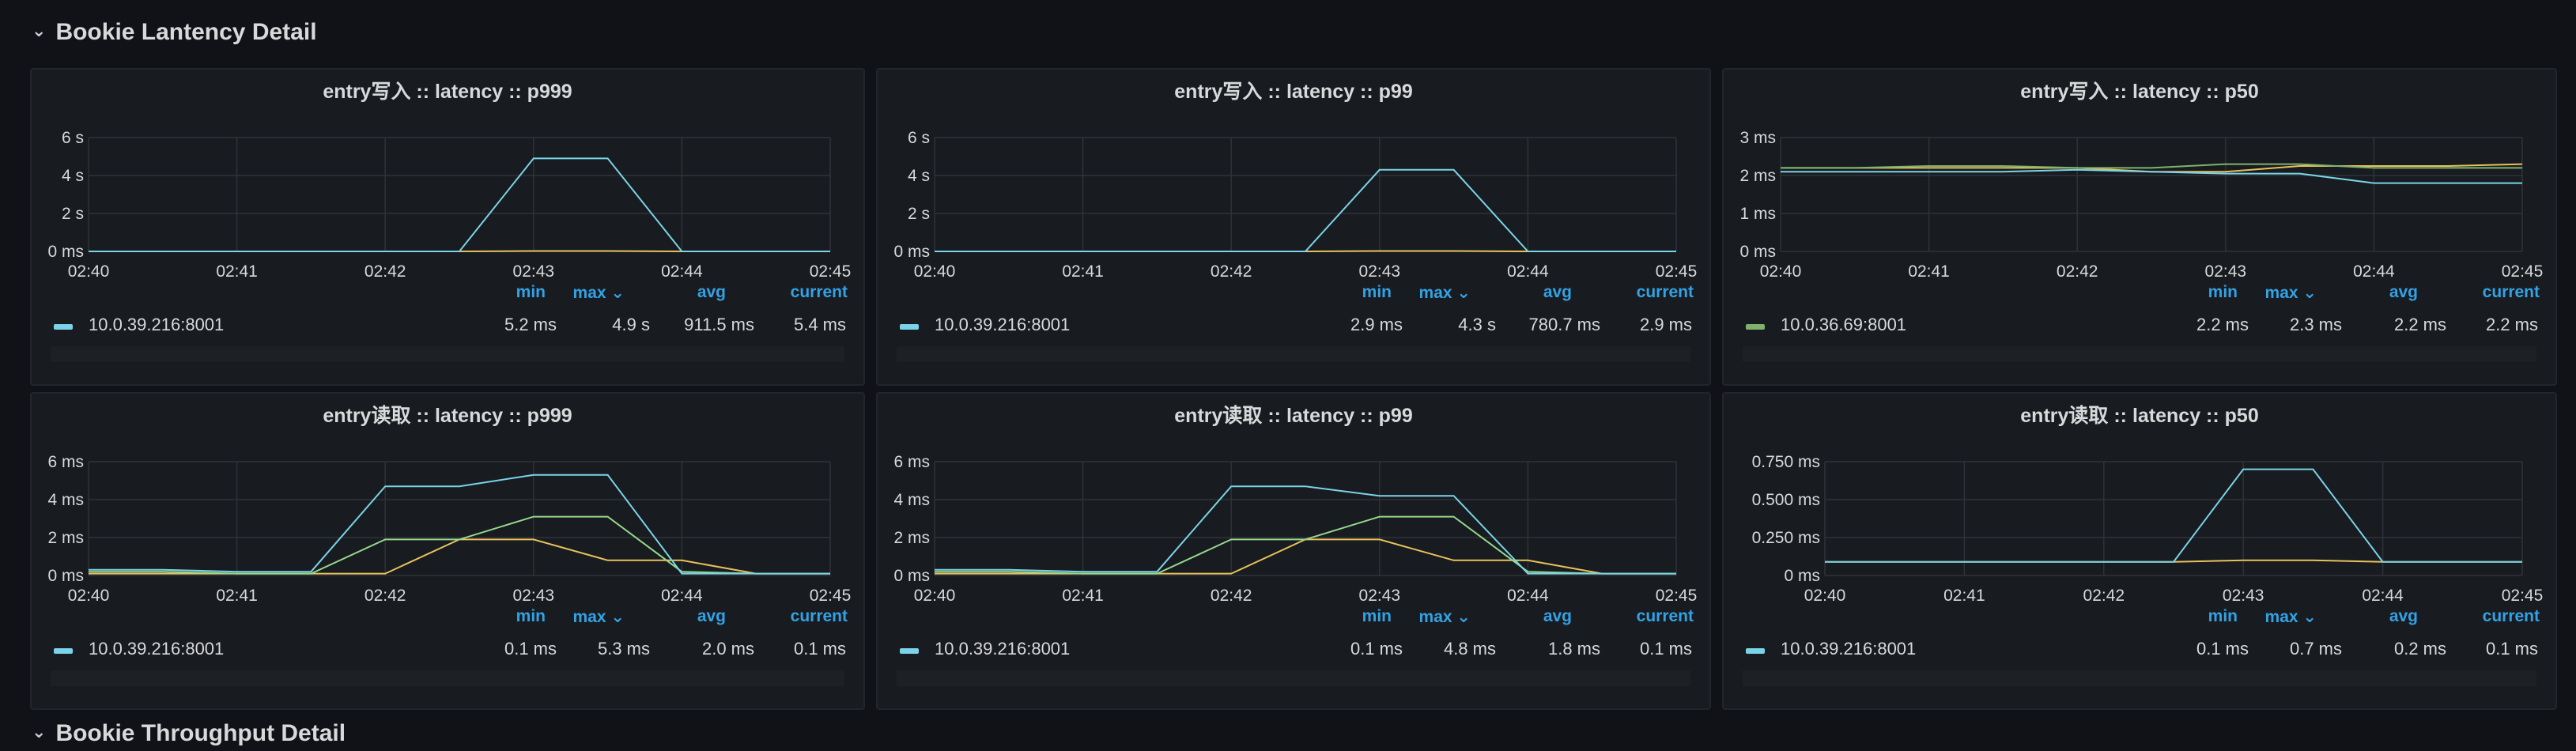 The width and height of the screenshot is (2576, 751). What do you see at coordinates (819, 324) in the screenshot?
I see `legend-value-current: 5.4 ms` at bounding box center [819, 324].